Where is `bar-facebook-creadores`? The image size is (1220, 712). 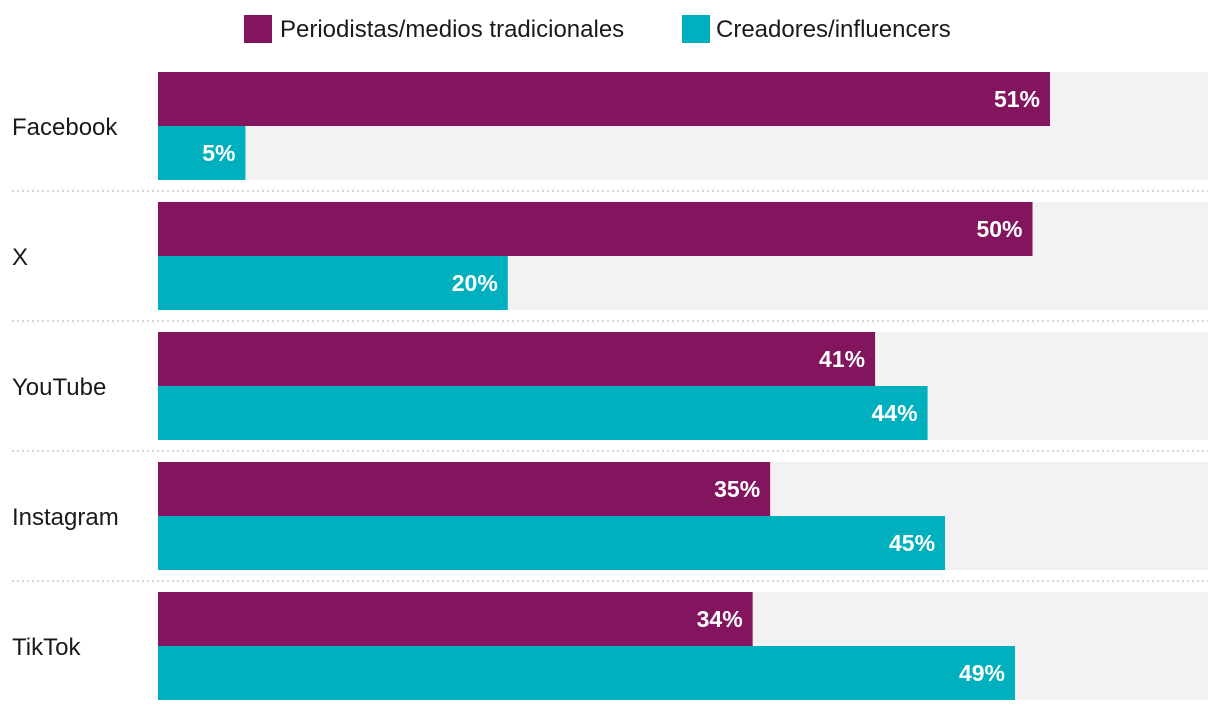
bar-facebook-creadores is located at coordinates (202, 153).